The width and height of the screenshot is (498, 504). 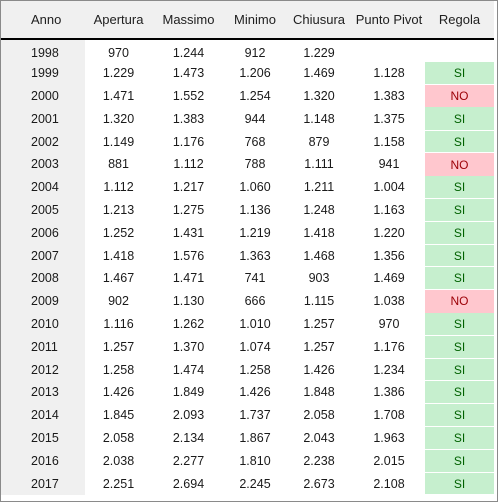 I want to click on cell-minimo: 944, so click(x=255, y=118).